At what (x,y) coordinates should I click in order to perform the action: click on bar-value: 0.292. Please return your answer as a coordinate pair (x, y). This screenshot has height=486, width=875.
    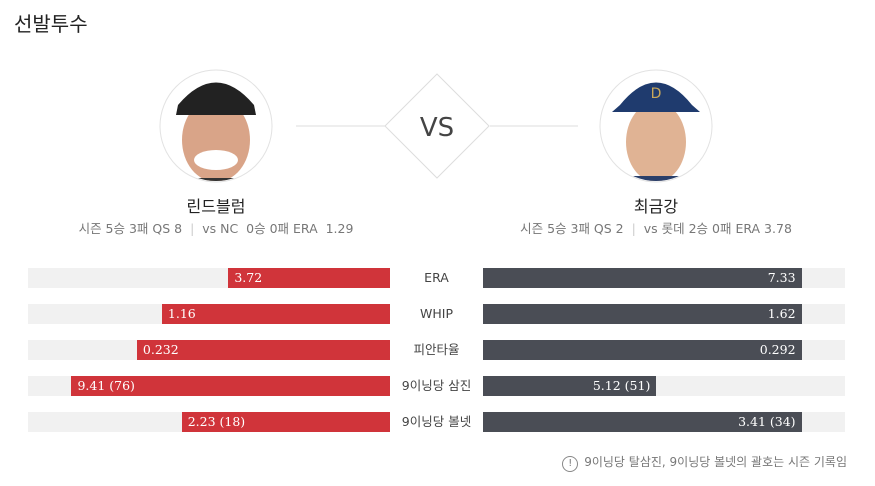
    Looking at the image, I should click on (777, 349).